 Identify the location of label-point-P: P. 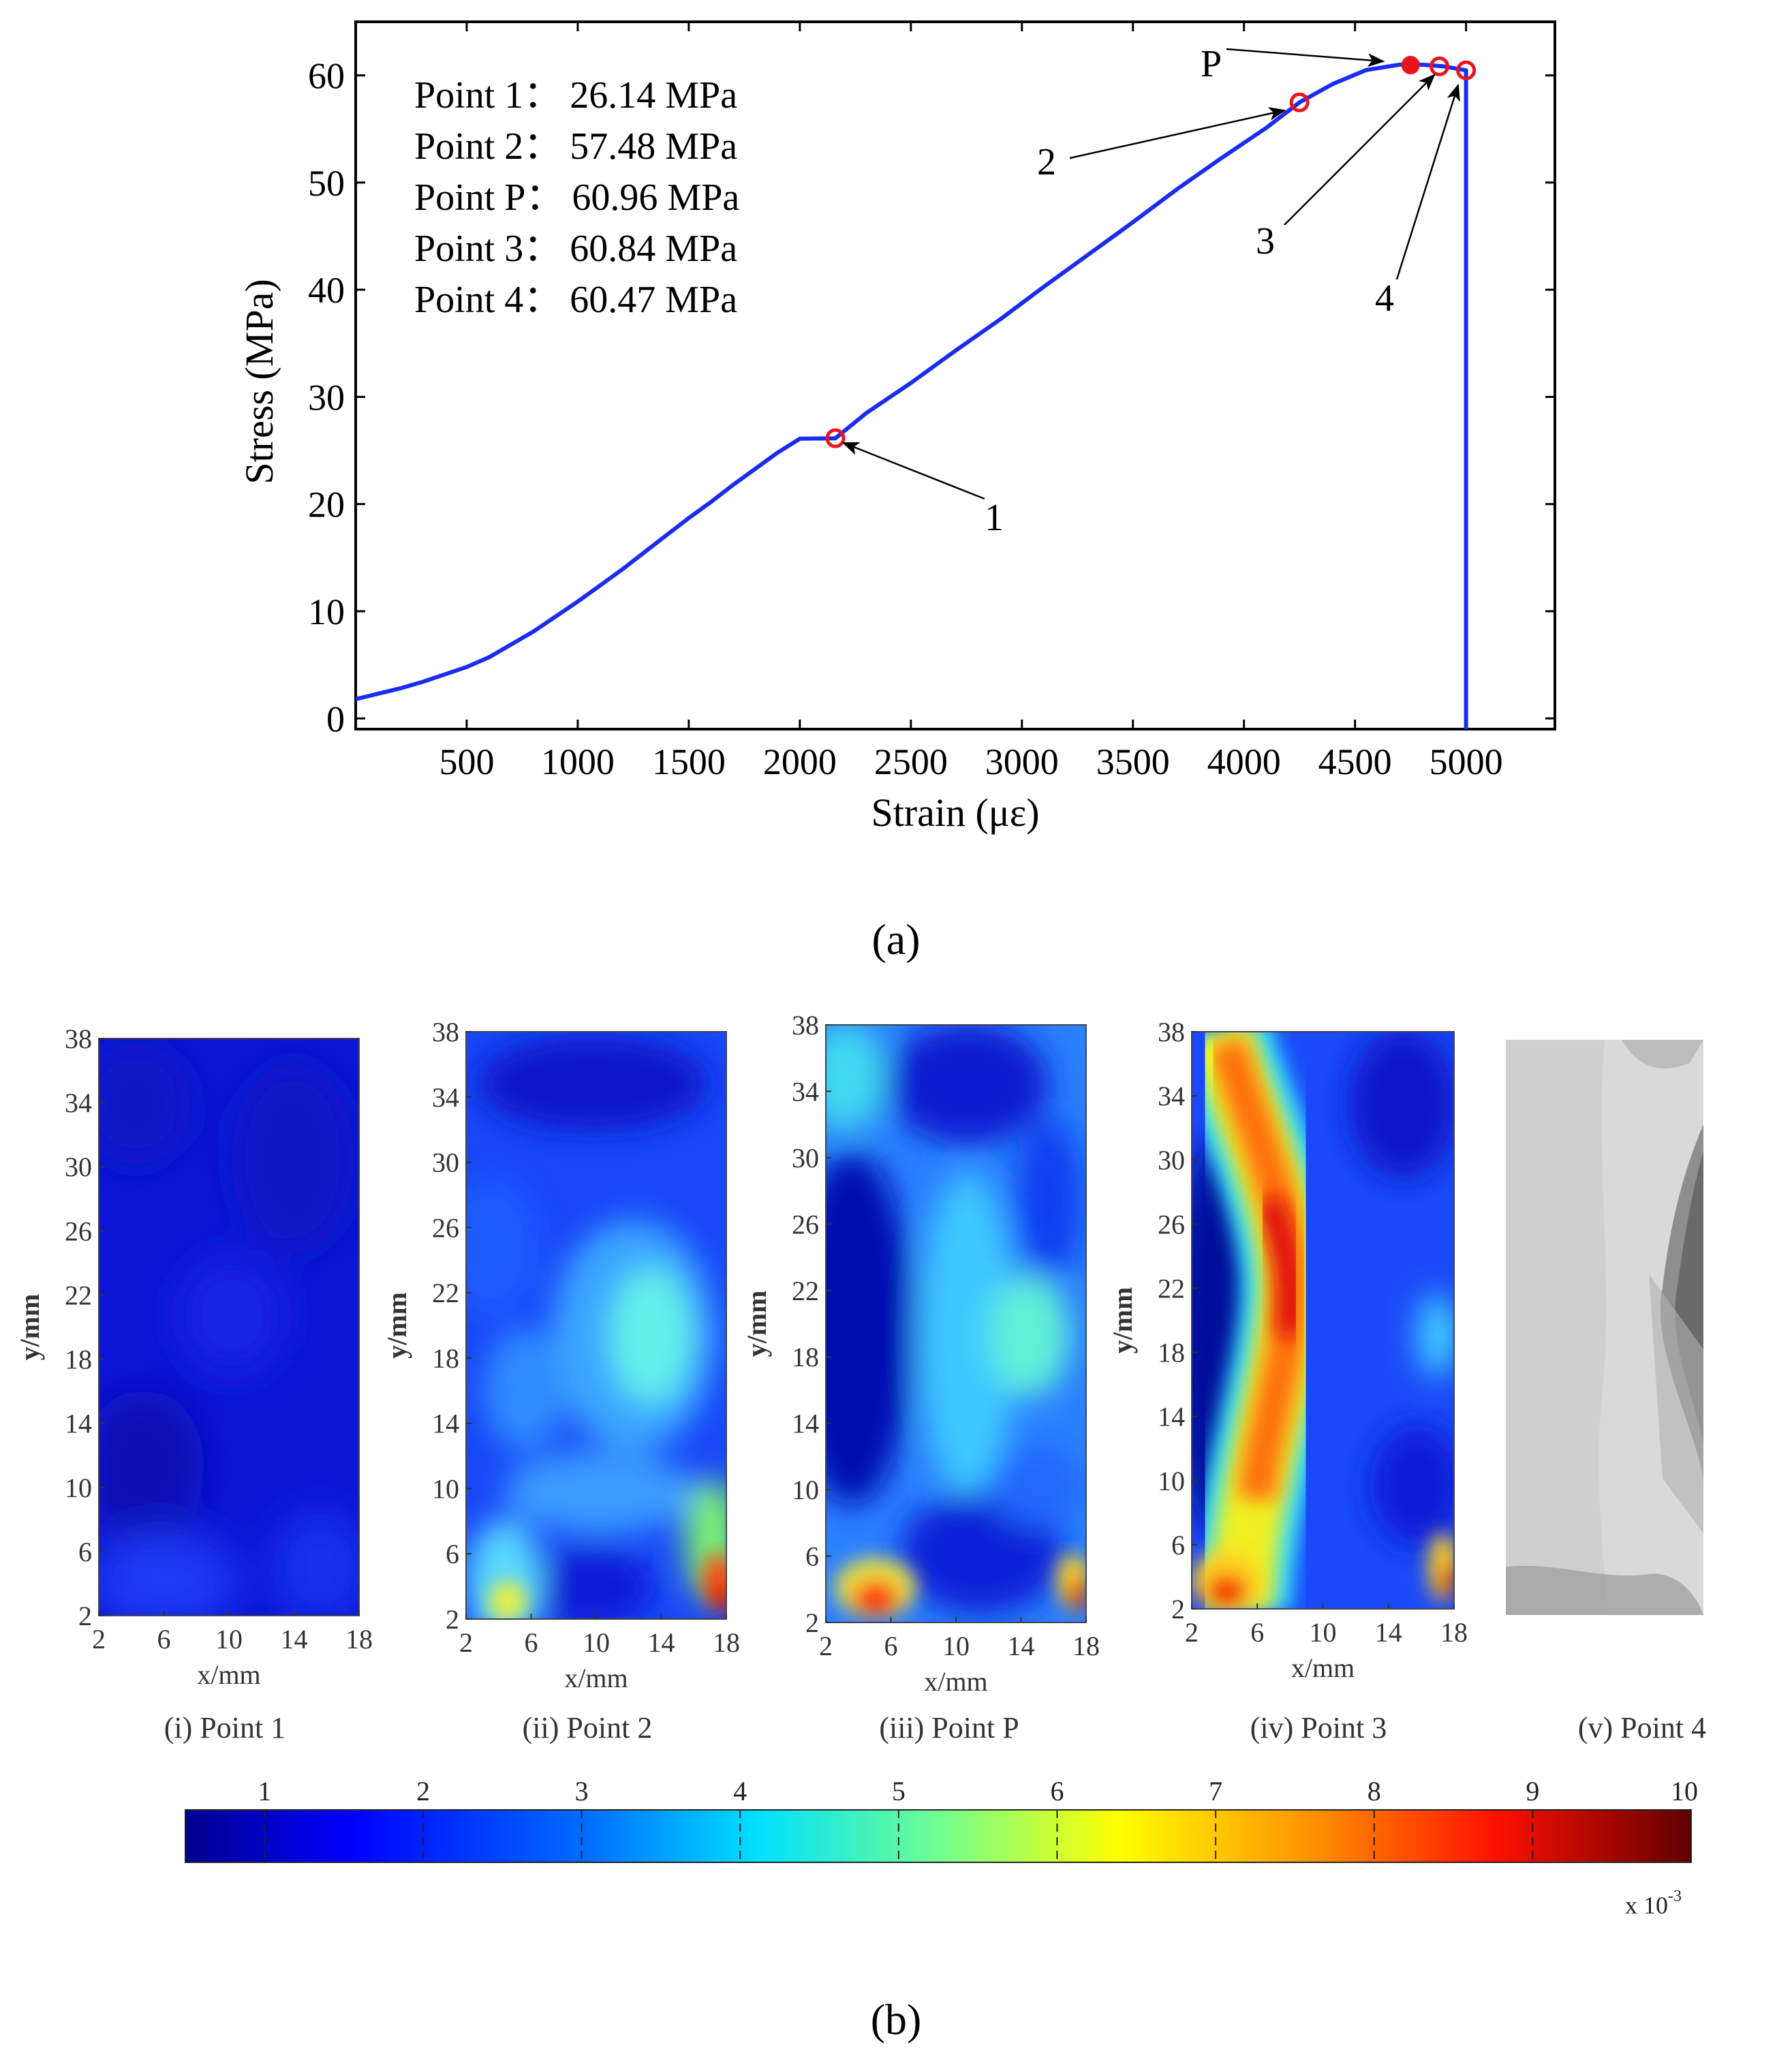
(1211, 64).